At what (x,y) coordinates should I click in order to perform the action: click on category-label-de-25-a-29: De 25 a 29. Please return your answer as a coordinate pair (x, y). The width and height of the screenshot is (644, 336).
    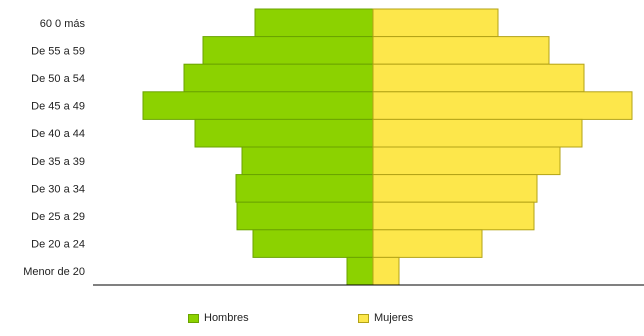
    Looking at the image, I should click on (58, 217).